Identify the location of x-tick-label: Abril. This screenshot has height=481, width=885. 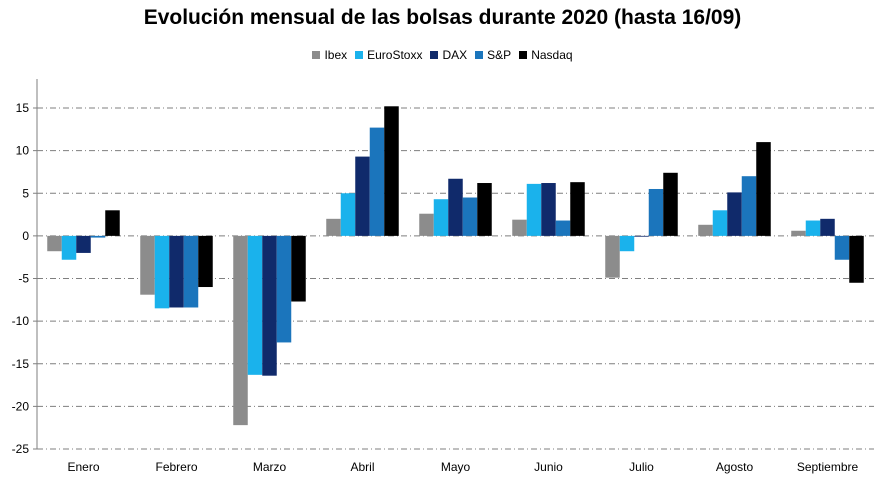
(362, 467).